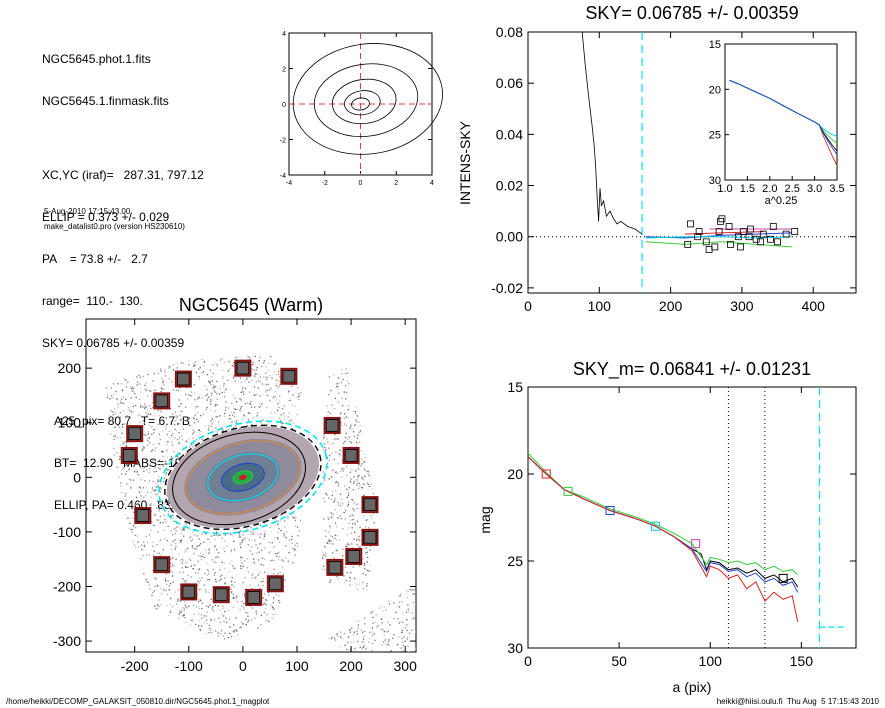 This screenshot has height=708, width=885. Describe the element at coordinates (671, 306) in the screenshot. I see `sky-xtick-label: 200` at that location.